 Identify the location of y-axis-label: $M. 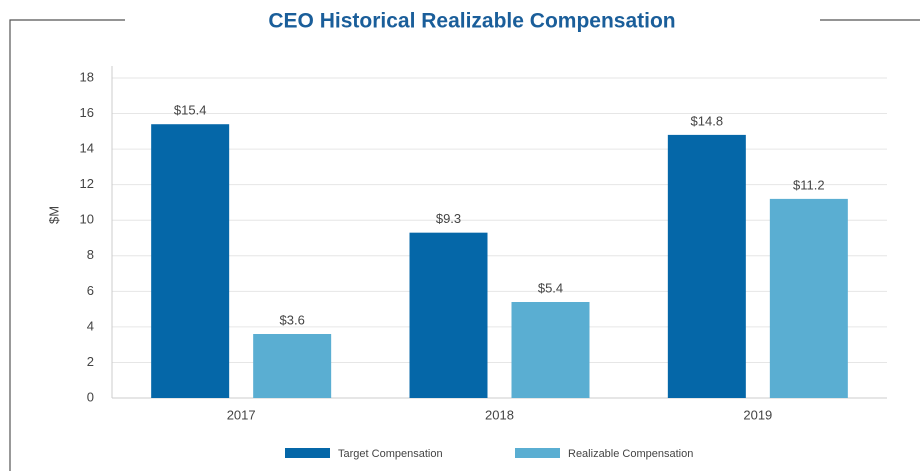
(53, 215).